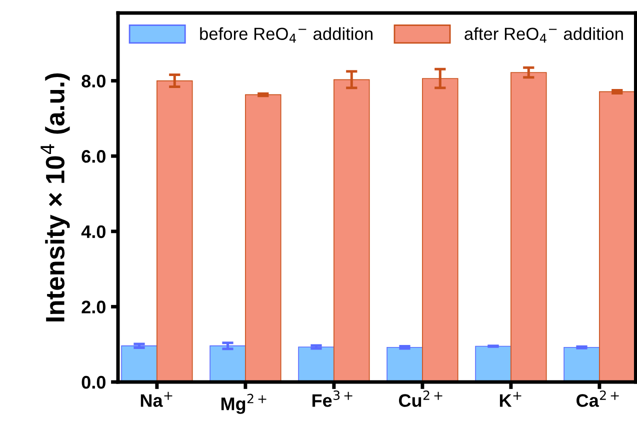  I want to click on y-tick-label: 6.0, so click(94, 156).